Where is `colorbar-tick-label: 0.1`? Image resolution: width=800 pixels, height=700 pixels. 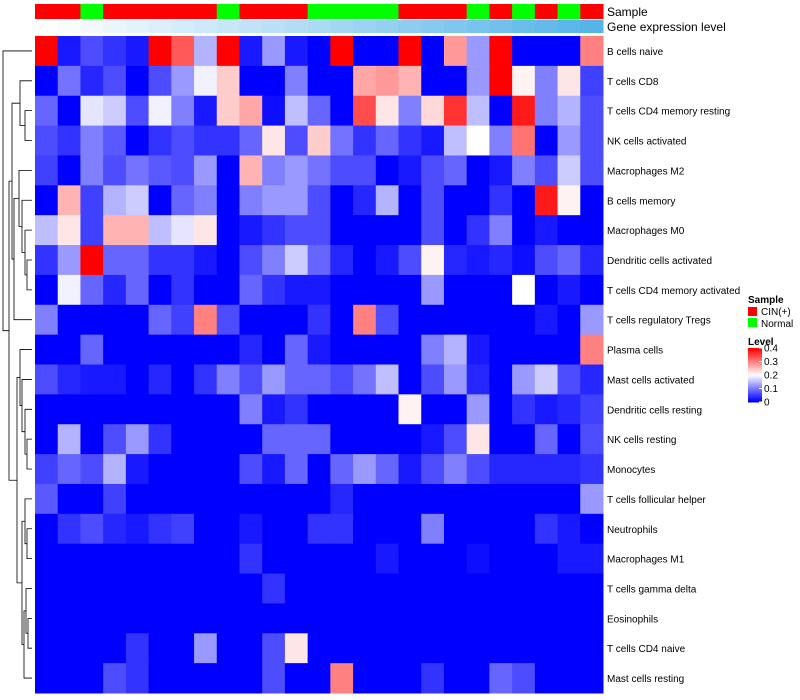
colorbar-tick-label: 0.1 is located at coordinates (771, 389).